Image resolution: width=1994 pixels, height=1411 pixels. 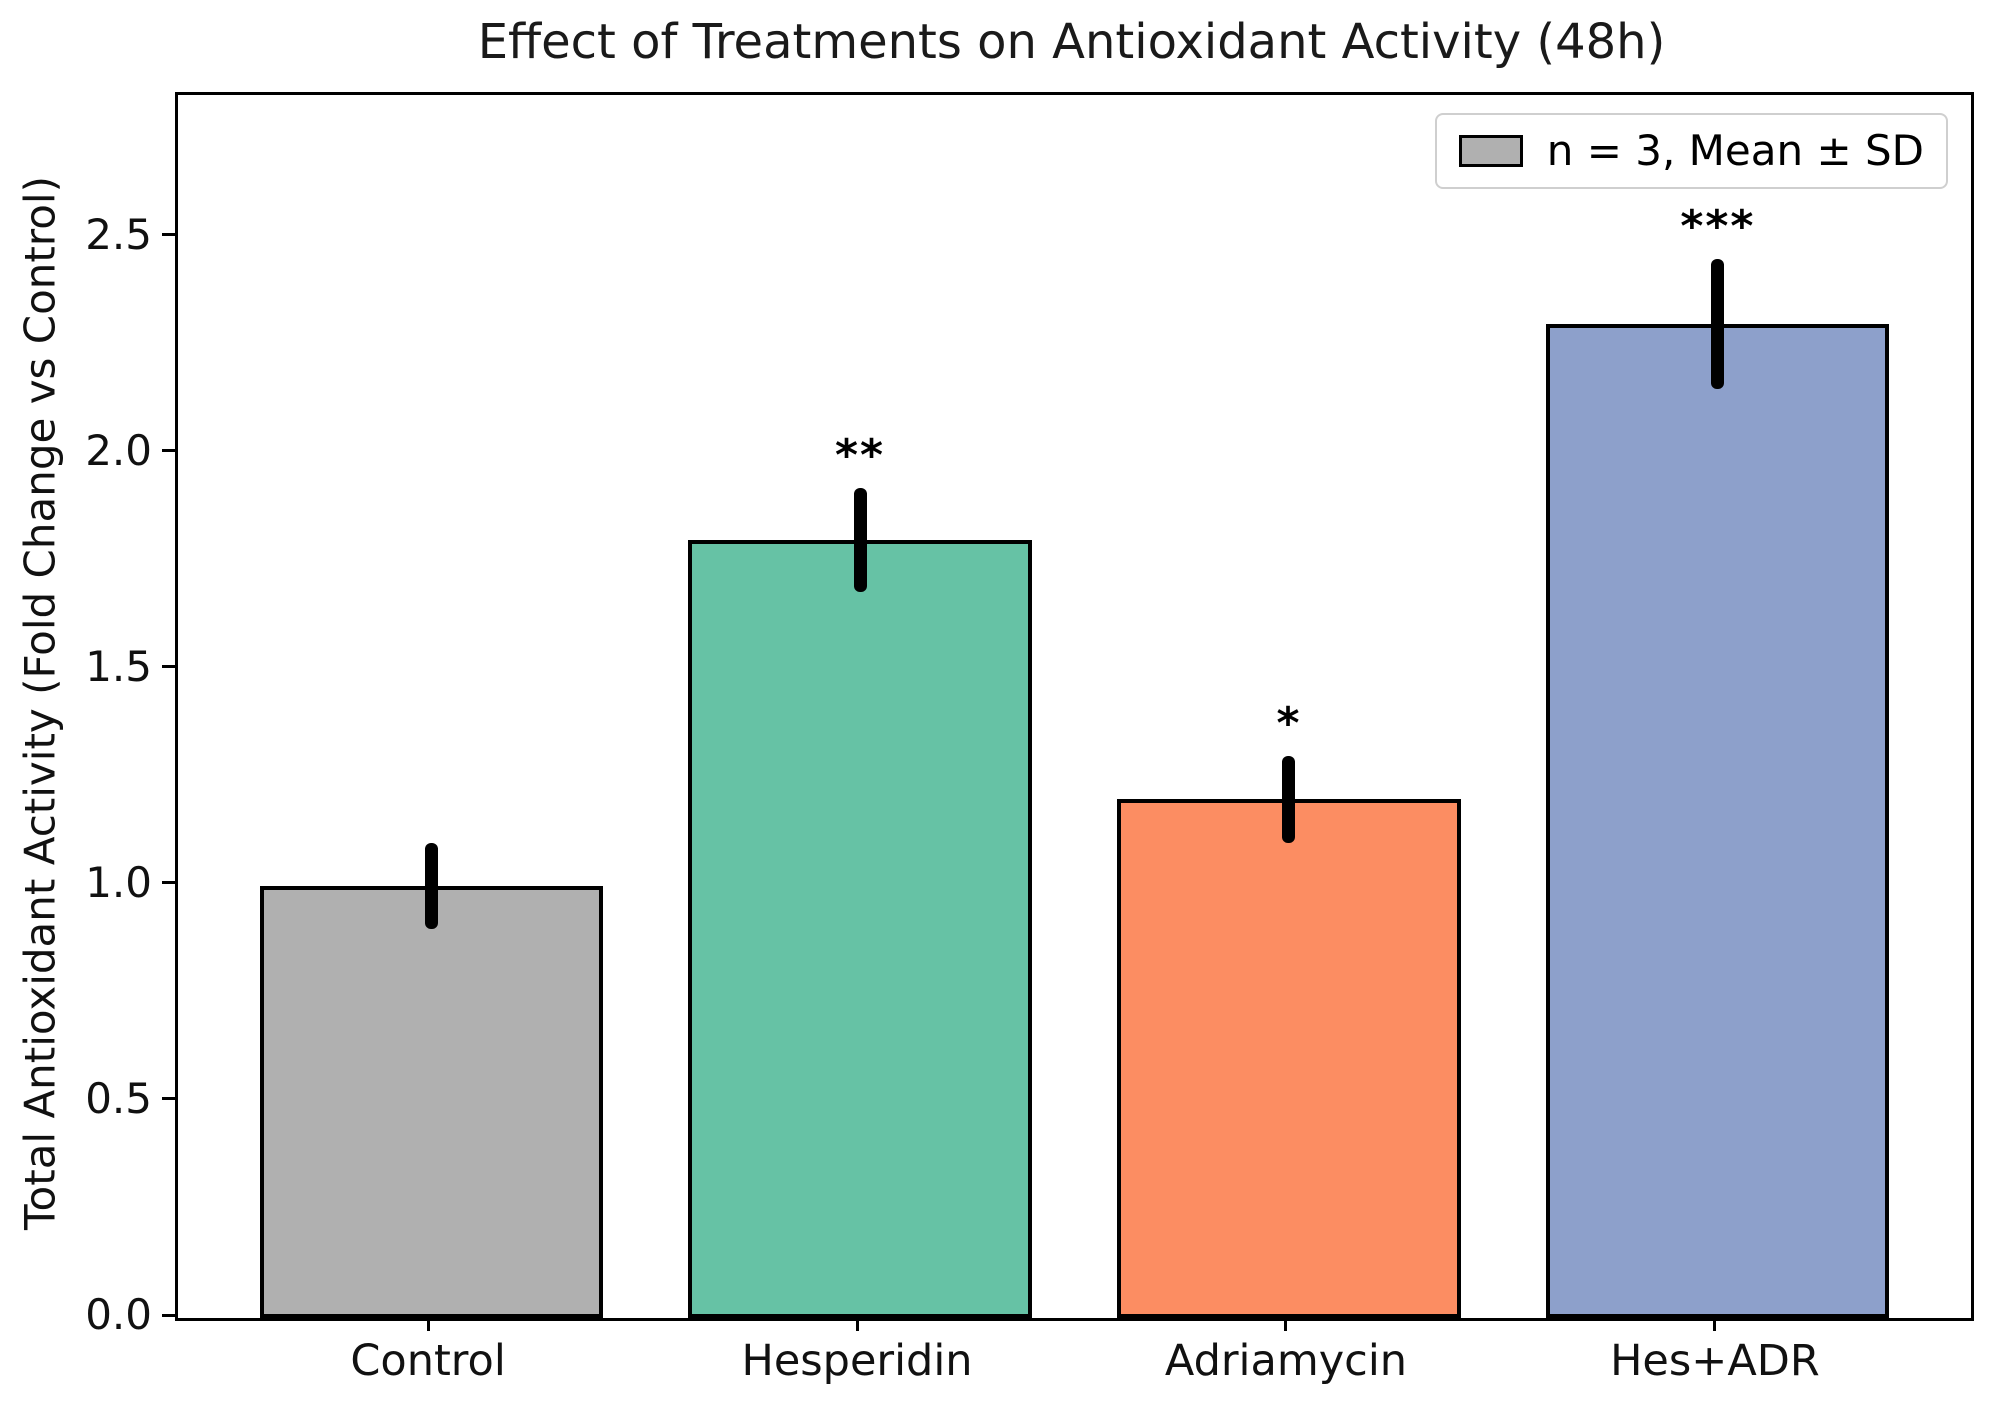 I want to click on error-bar-hes-adr, so click(x=1718, y=324).